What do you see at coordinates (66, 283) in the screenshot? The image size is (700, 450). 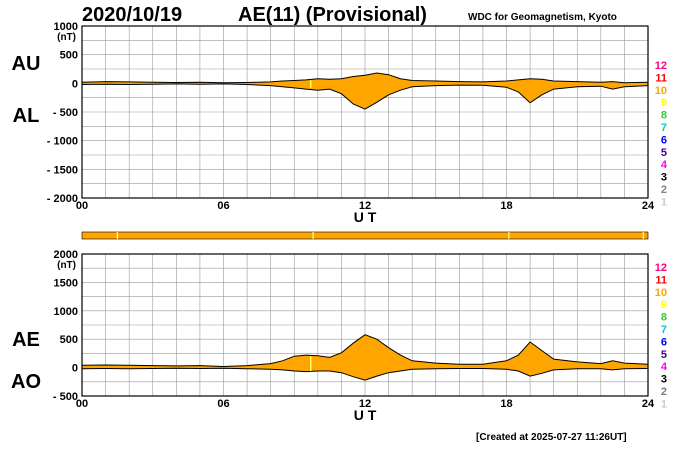 I see `y-tick-label: 1500` at bounding box center [66, 283].